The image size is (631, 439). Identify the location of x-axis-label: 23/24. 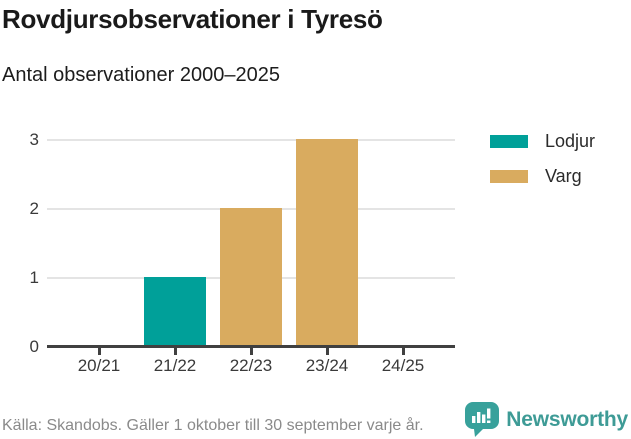
(327, 365).